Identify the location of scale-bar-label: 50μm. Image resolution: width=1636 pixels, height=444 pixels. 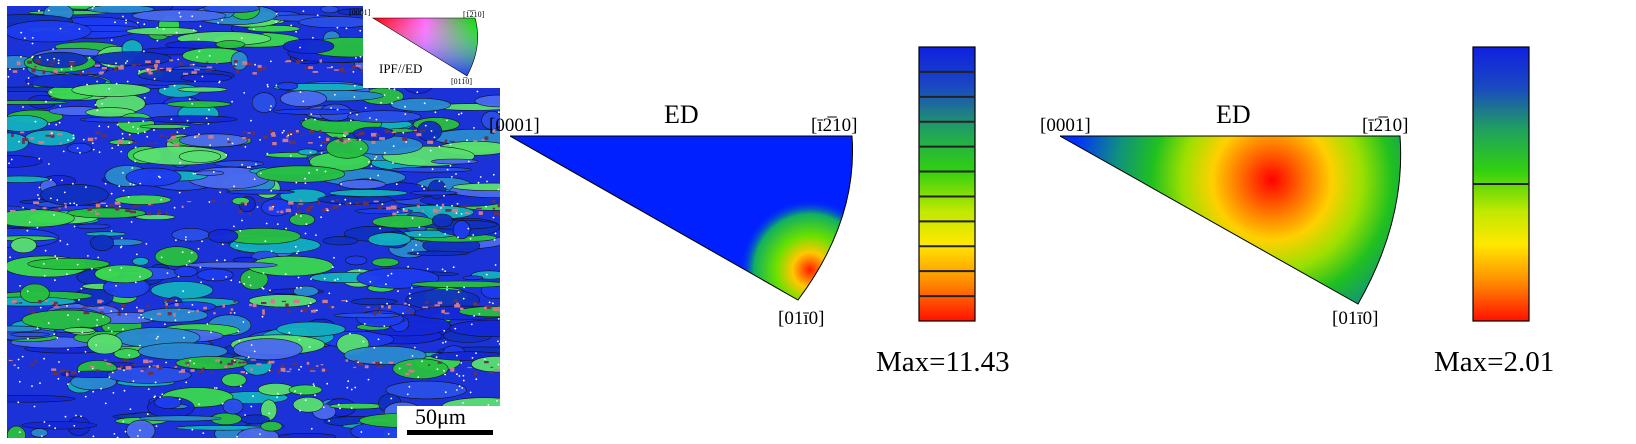
(440, 416).